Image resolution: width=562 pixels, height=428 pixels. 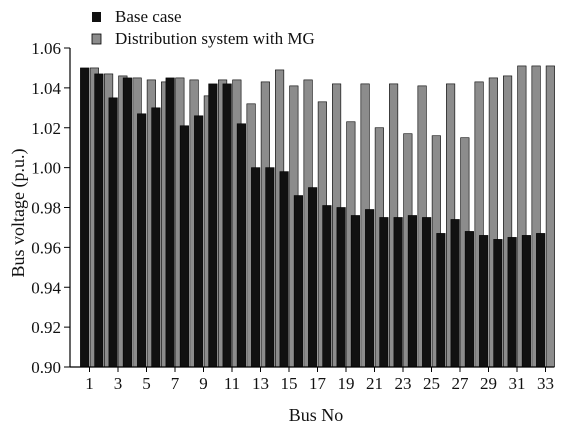 What do you see at coordinates (118, 383) in the screenshot?
I see `x-tick-label: 3` at bounding box center [118, 383].